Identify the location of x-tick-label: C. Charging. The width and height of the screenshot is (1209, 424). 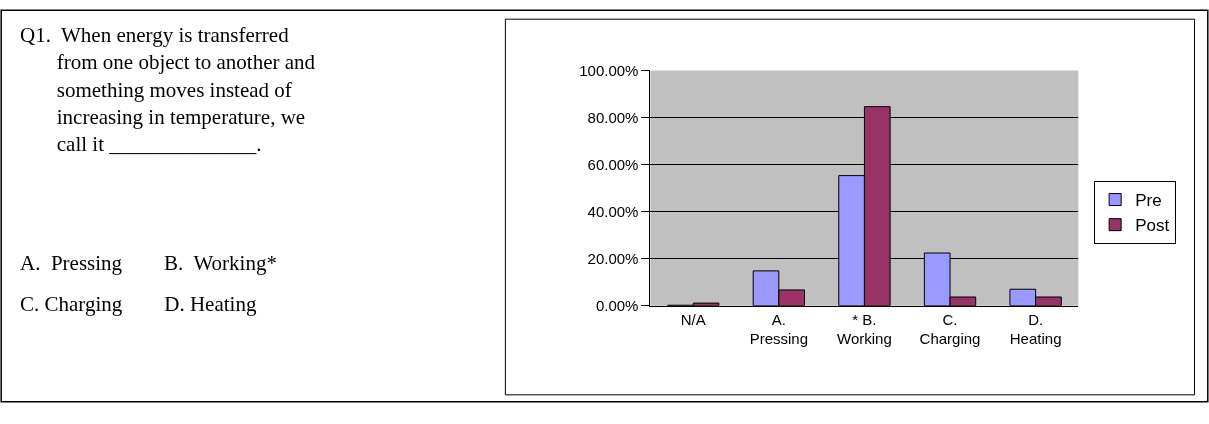
(950, 329).